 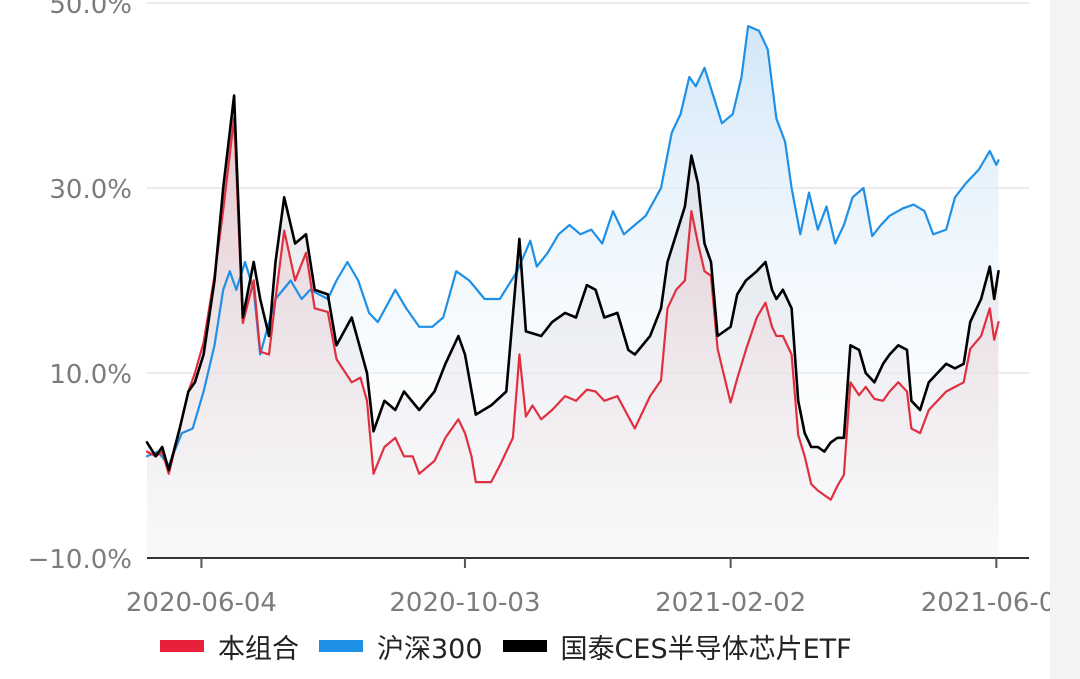 I want to click on y-tick-label: −10.0%, so click(x=80, y=560).